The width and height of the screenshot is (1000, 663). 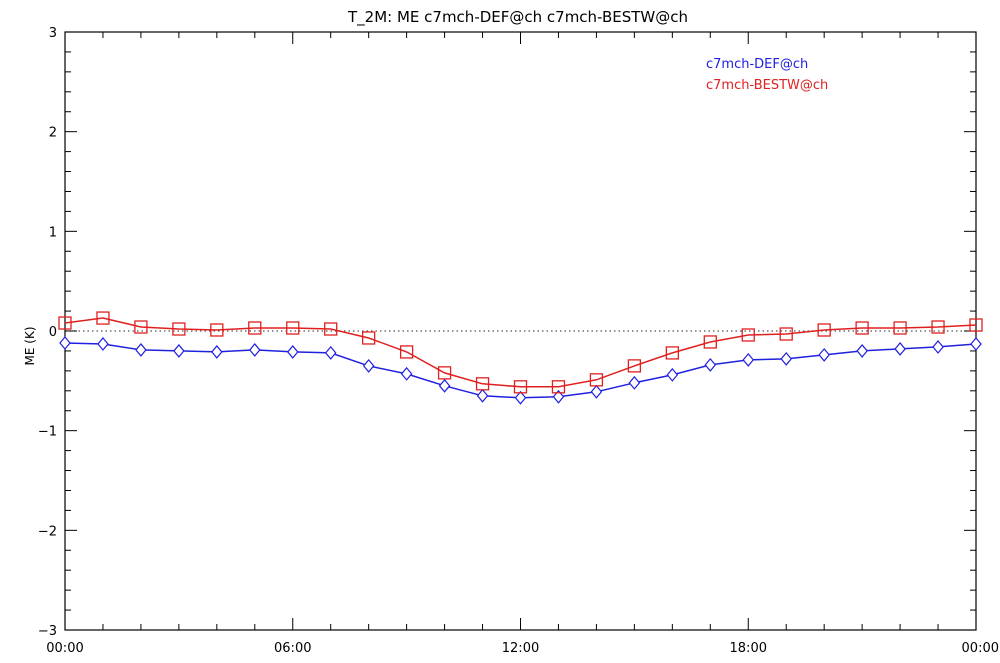 I want to click on y-tick-label: 0, so click(x=53, y=332).